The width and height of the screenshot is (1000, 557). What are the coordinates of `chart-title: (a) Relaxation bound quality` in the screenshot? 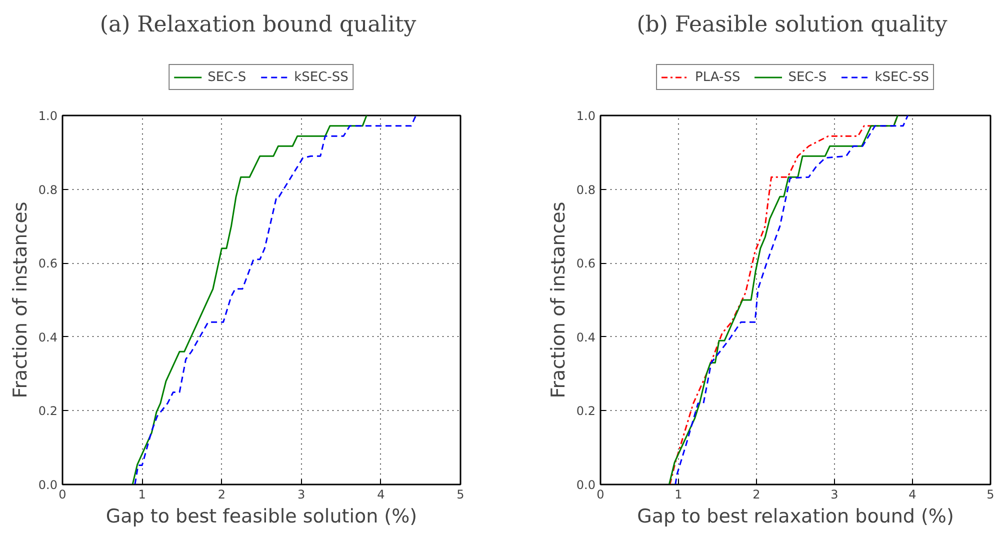 It's located at (258, 25).